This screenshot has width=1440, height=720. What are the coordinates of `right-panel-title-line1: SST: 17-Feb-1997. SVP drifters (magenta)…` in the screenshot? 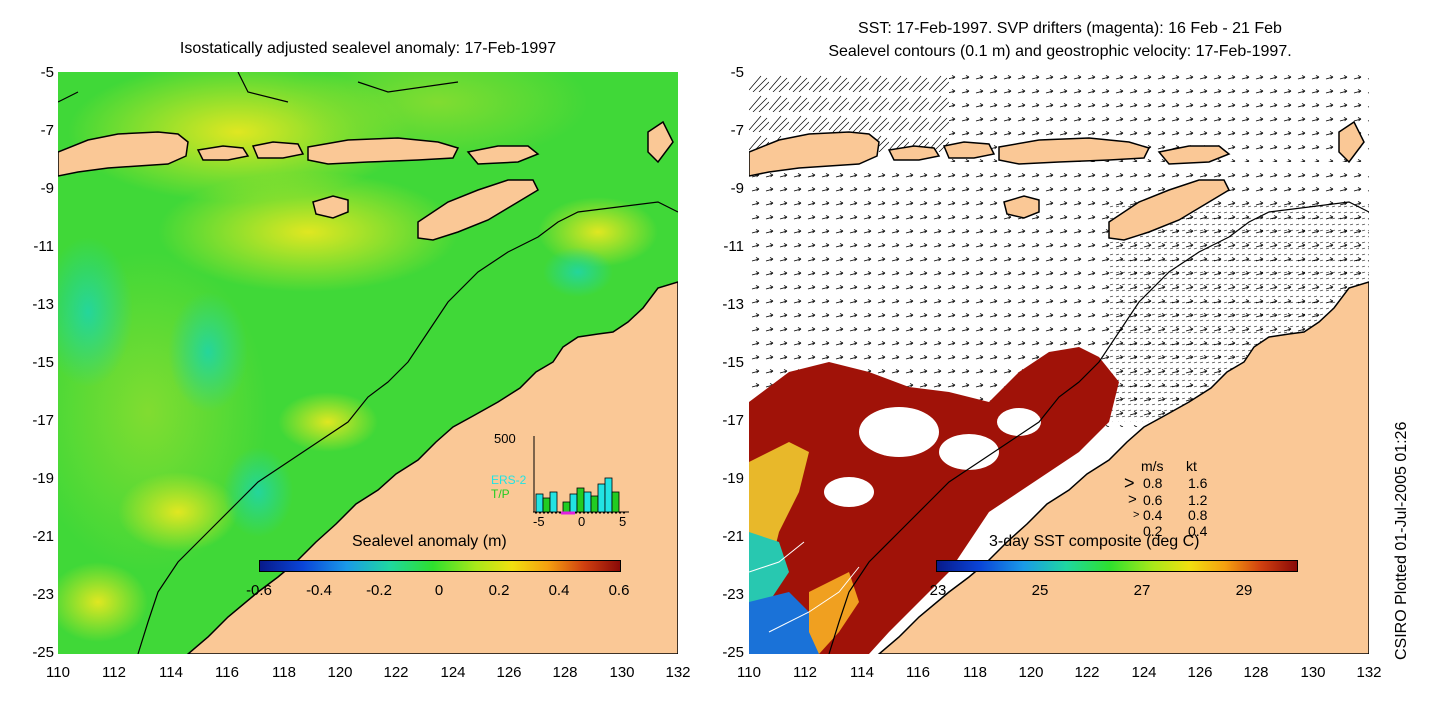 It's located at (1070, 28).